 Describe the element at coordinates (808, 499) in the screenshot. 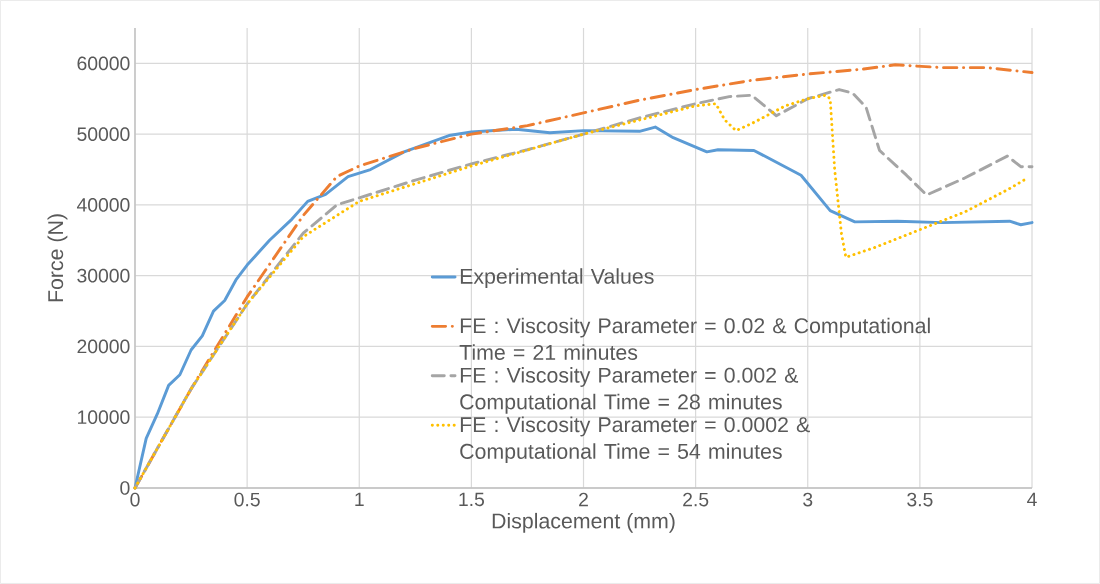

I see `x-tick-label: 3` at that location.